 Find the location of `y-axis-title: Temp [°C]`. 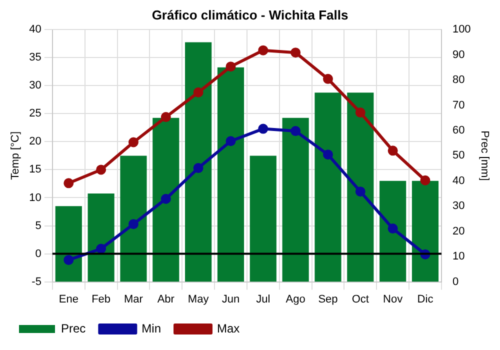

y-axis-title: Temp [°C] is located at coordinates (16, 155).